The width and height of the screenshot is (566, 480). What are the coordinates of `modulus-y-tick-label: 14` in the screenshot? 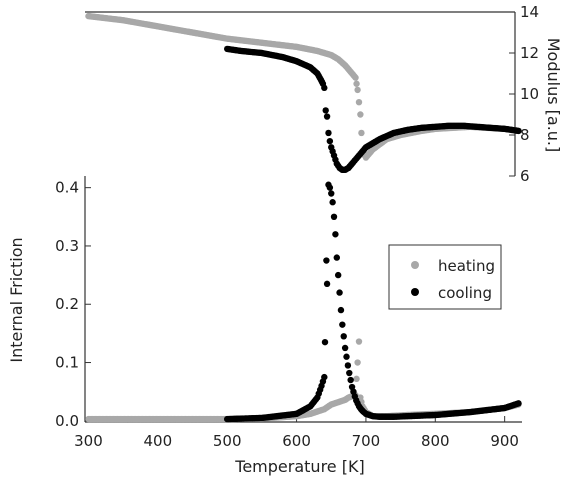 It's located at (529, 12).